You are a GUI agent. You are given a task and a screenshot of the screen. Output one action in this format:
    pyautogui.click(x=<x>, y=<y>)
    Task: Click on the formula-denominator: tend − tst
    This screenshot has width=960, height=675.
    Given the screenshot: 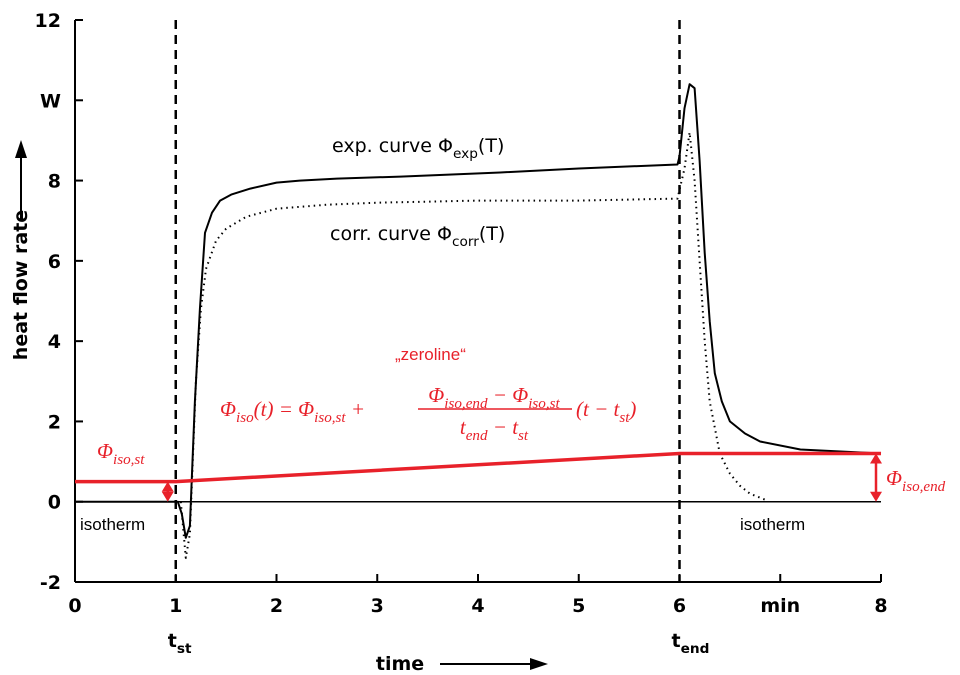 What is the action you would take?
    pyautogui.click(x=494, y=429)
    